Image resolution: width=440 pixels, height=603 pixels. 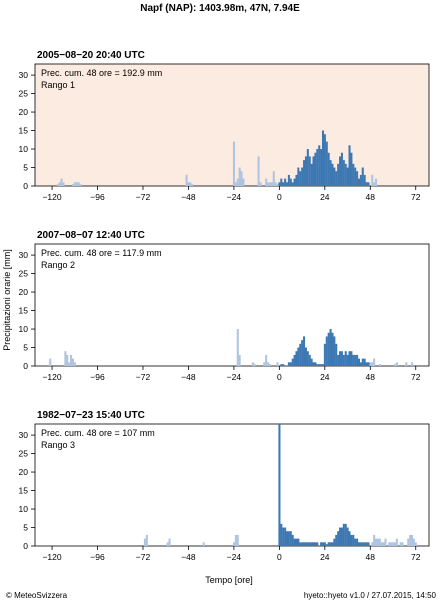 I want to click on annotation-cumulative: Prec. cum. 48 ore = 117.9 mm, so click(x=101, y=253).